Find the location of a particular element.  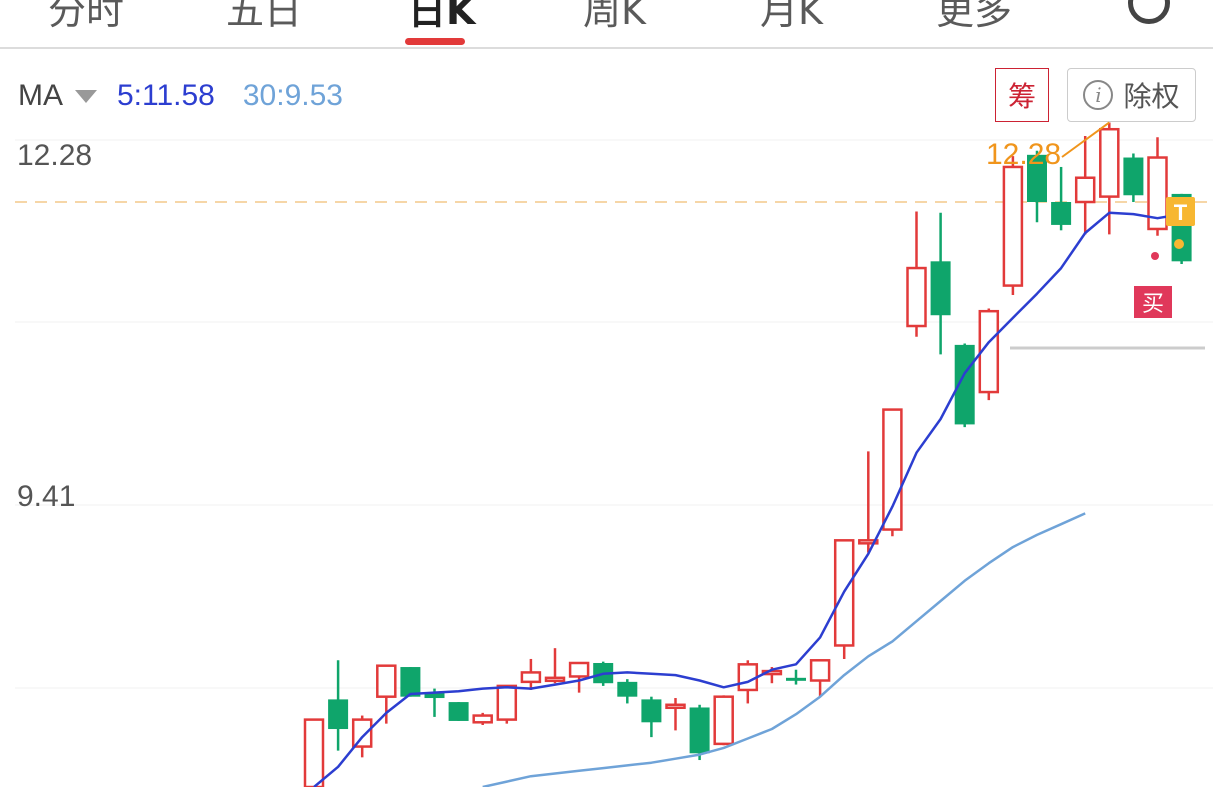

chip-label: 筹 is located at coordinates (1021, 96).